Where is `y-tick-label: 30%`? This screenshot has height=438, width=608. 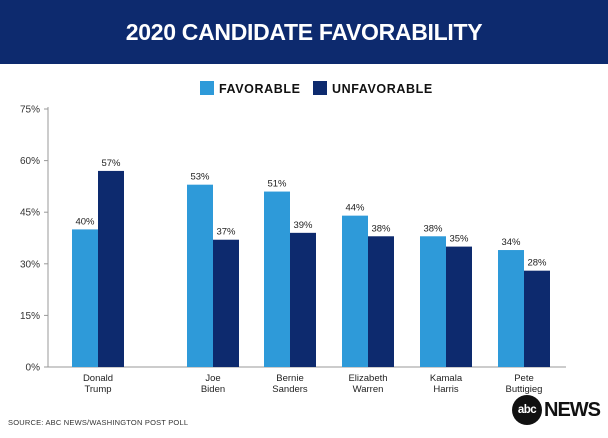
y-tick-label: 30% is located at coordinates (30, 264).